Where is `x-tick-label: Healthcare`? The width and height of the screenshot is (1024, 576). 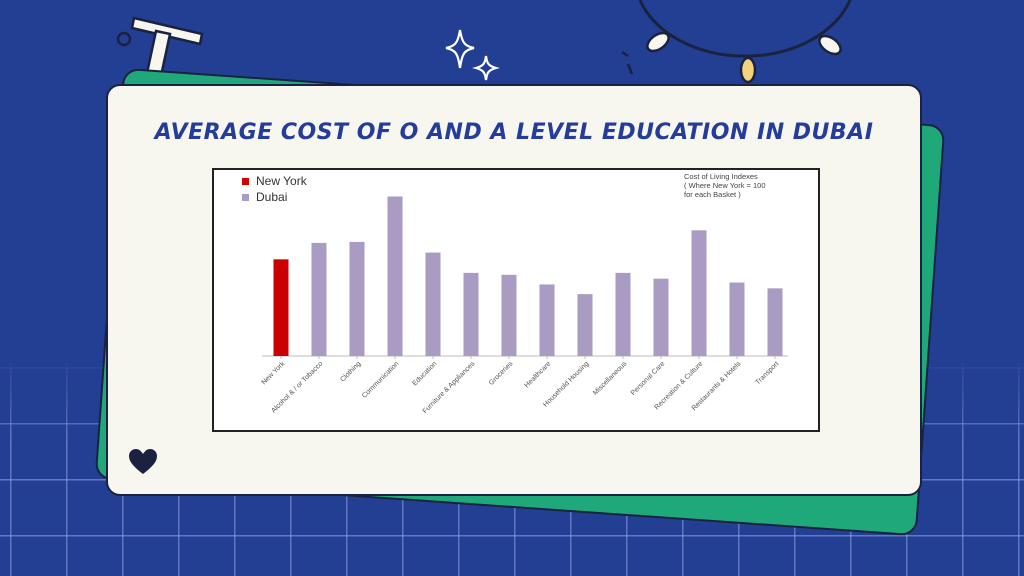 x-tick-label: Healthcare is located at coordinates (538, 374).